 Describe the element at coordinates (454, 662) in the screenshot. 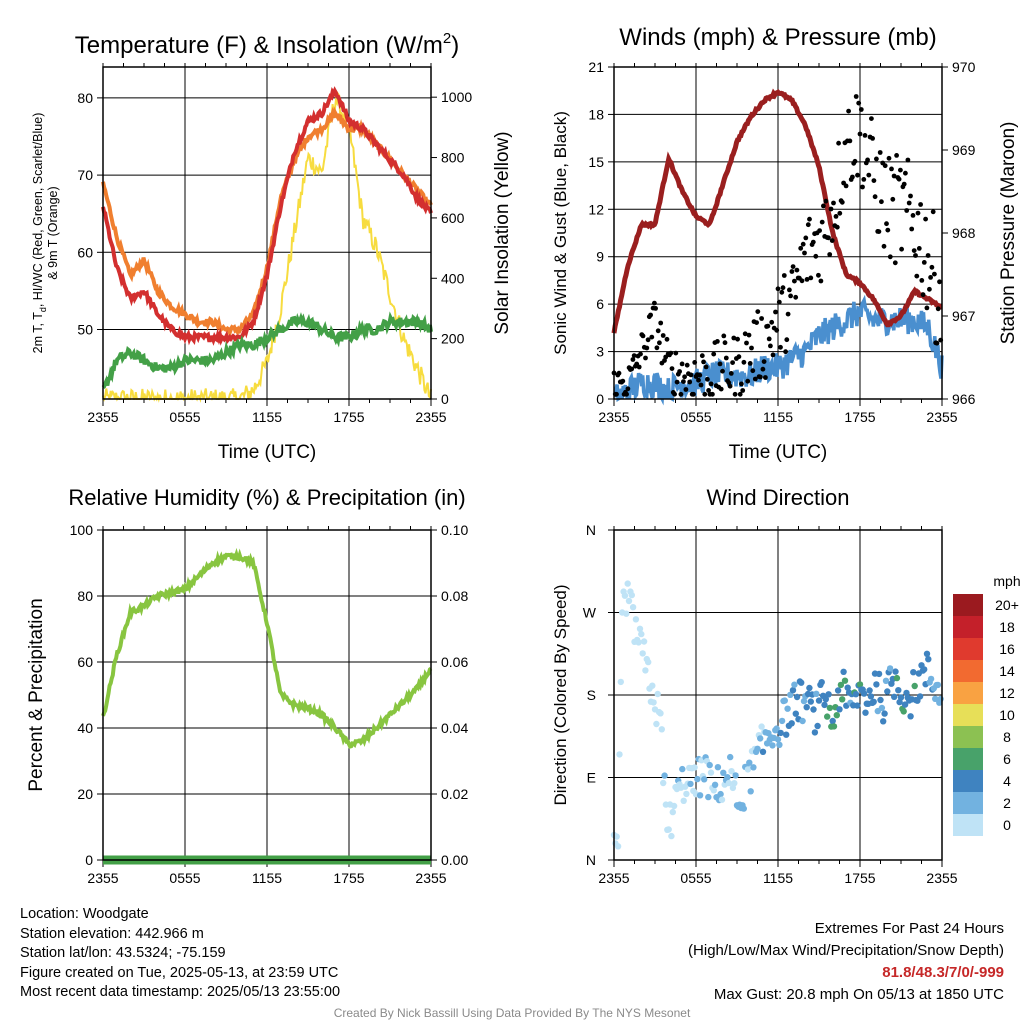

I see `y-tick-label-right: 0.06` at that location.